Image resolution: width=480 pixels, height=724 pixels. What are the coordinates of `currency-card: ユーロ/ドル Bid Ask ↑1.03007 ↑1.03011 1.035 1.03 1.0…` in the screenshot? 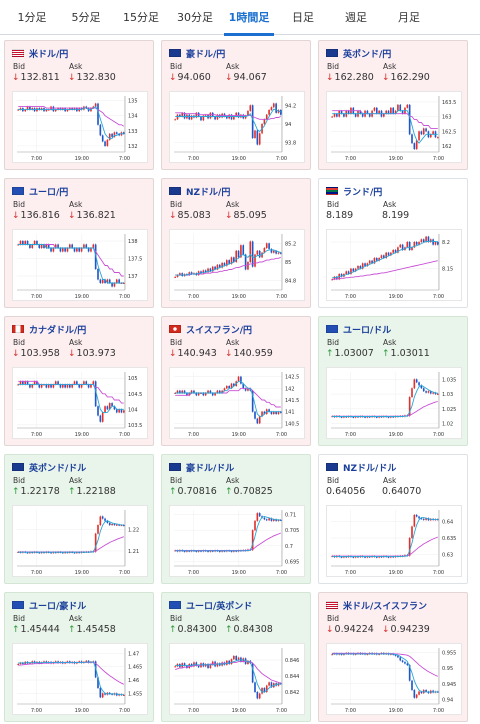 It's located at (393, 381).